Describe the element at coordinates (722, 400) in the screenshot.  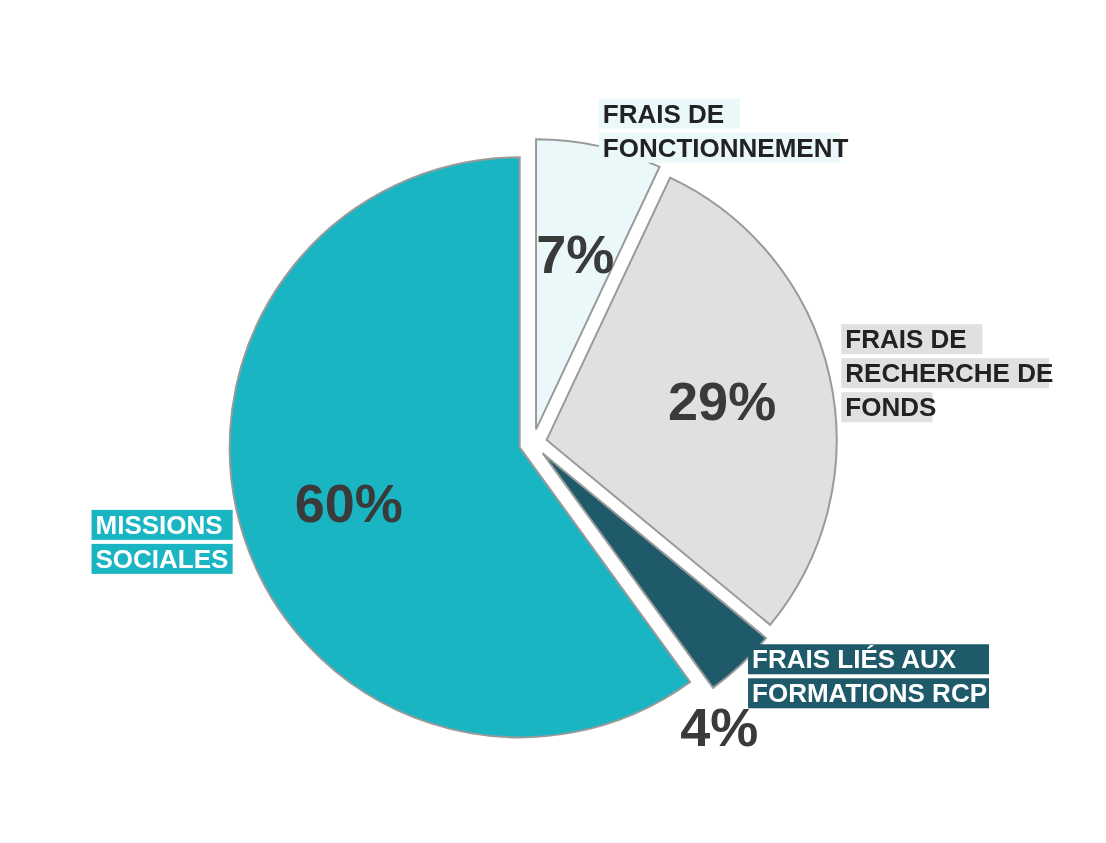
I see `data-label: 29%` at that location.